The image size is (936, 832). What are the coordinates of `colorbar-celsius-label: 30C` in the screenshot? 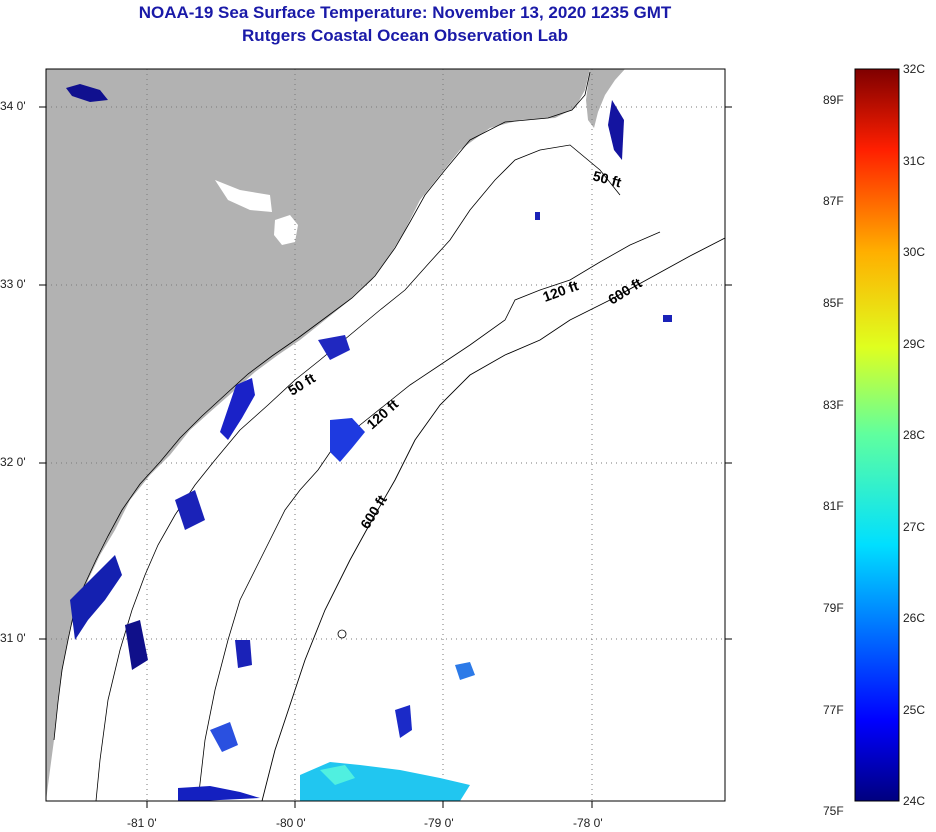 It's located at (914, 252).